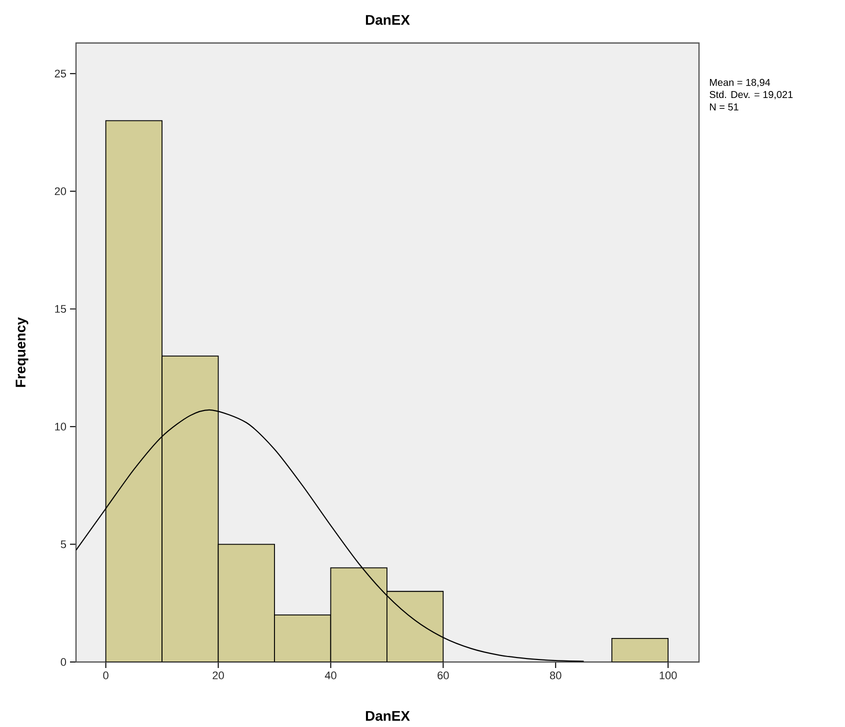  What do you see at coordinates (105, 676) in the screenshot?
I see `x-tick-label: 0` at bounding box center [105, 676].